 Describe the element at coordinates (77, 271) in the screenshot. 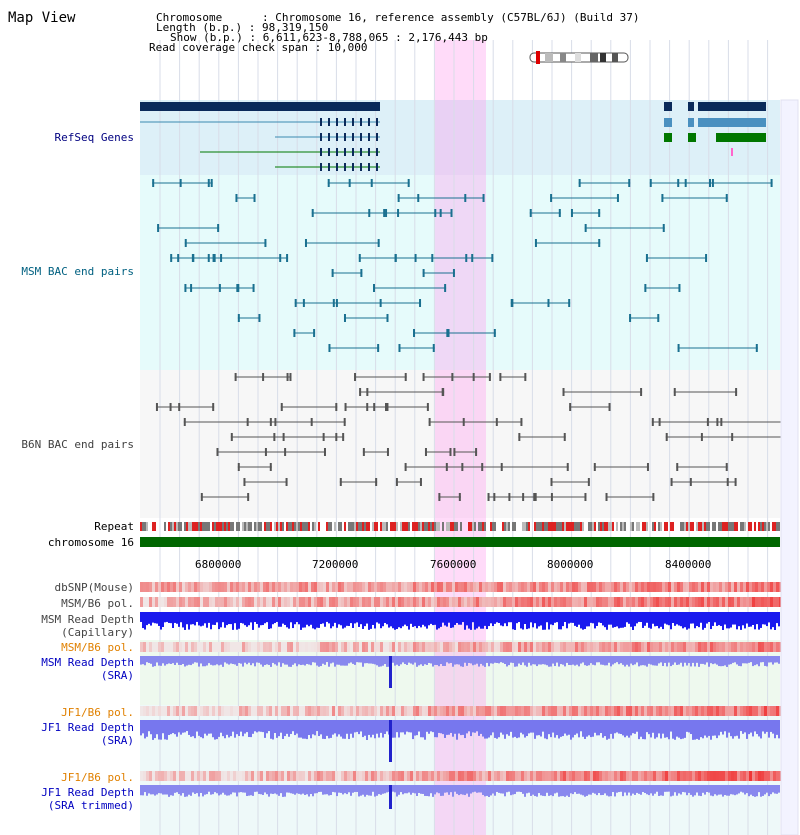

I see `track-label-msm-bac: MSM BAC end pairs` at that location.